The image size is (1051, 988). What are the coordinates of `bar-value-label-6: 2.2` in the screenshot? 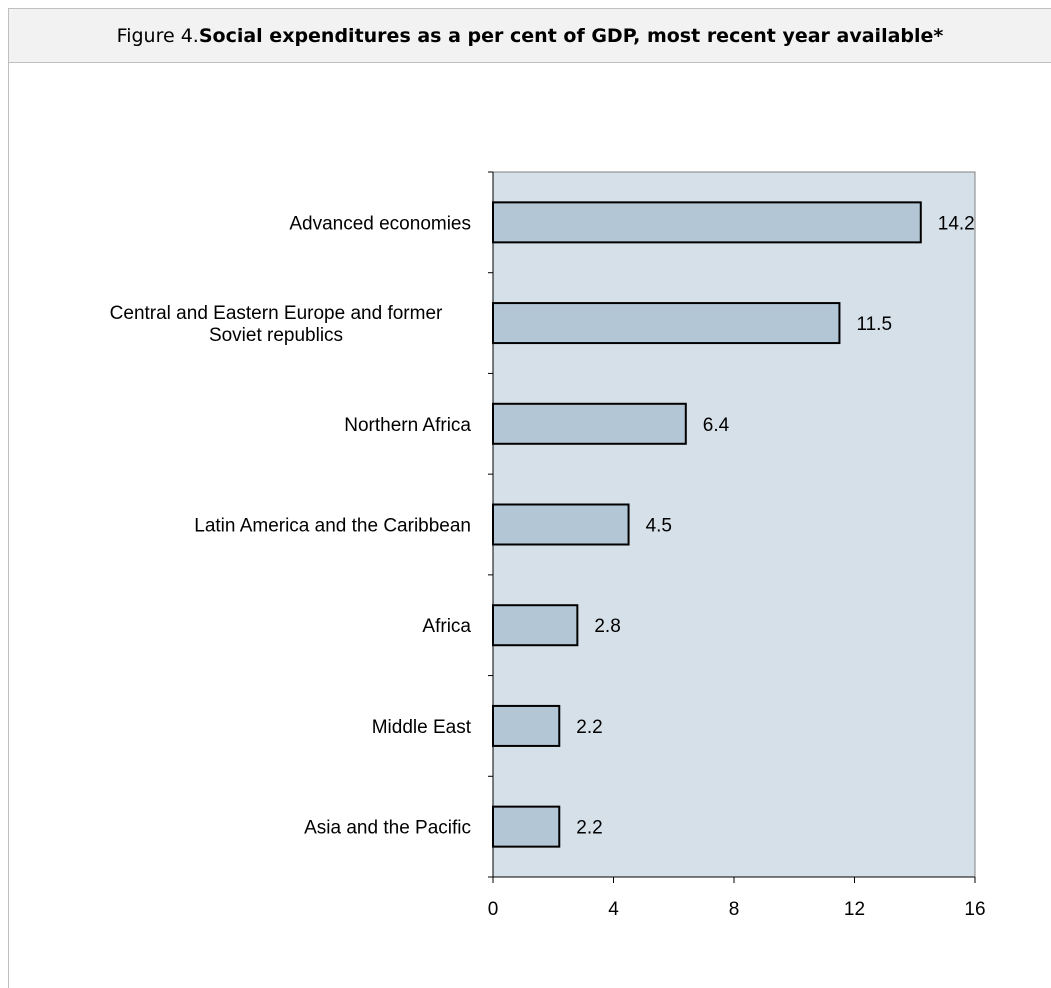 It's located at (589, 828).